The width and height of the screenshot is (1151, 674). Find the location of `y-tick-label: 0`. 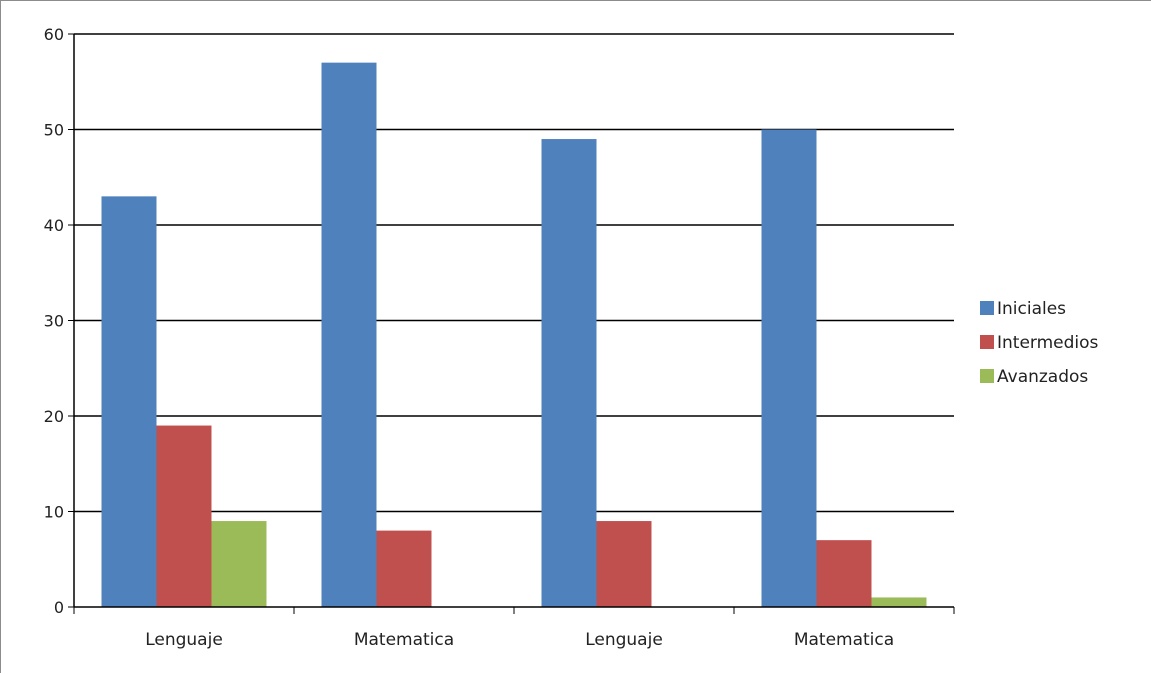

y-tick-label: 0 is located at coordinates (59, 607).